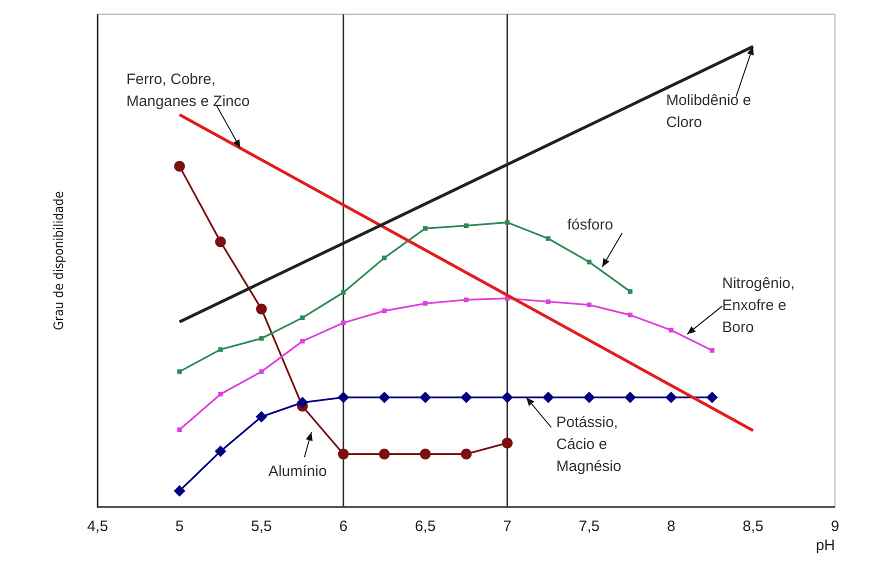 This screenshot has height=567, width=873. What do you see at coordinates (343, 527) in the screenshot?
I see `x-tick-label: 6` at bounding box center [343, 527].